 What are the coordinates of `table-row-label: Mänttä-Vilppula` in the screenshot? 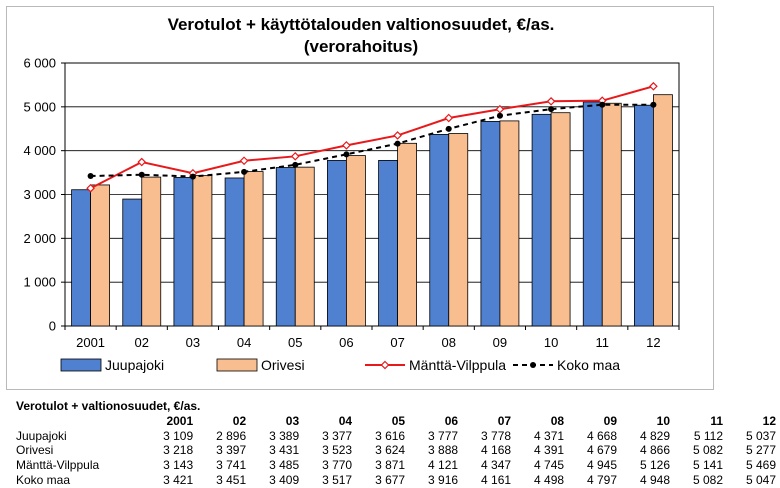 It's located at (58, 465).